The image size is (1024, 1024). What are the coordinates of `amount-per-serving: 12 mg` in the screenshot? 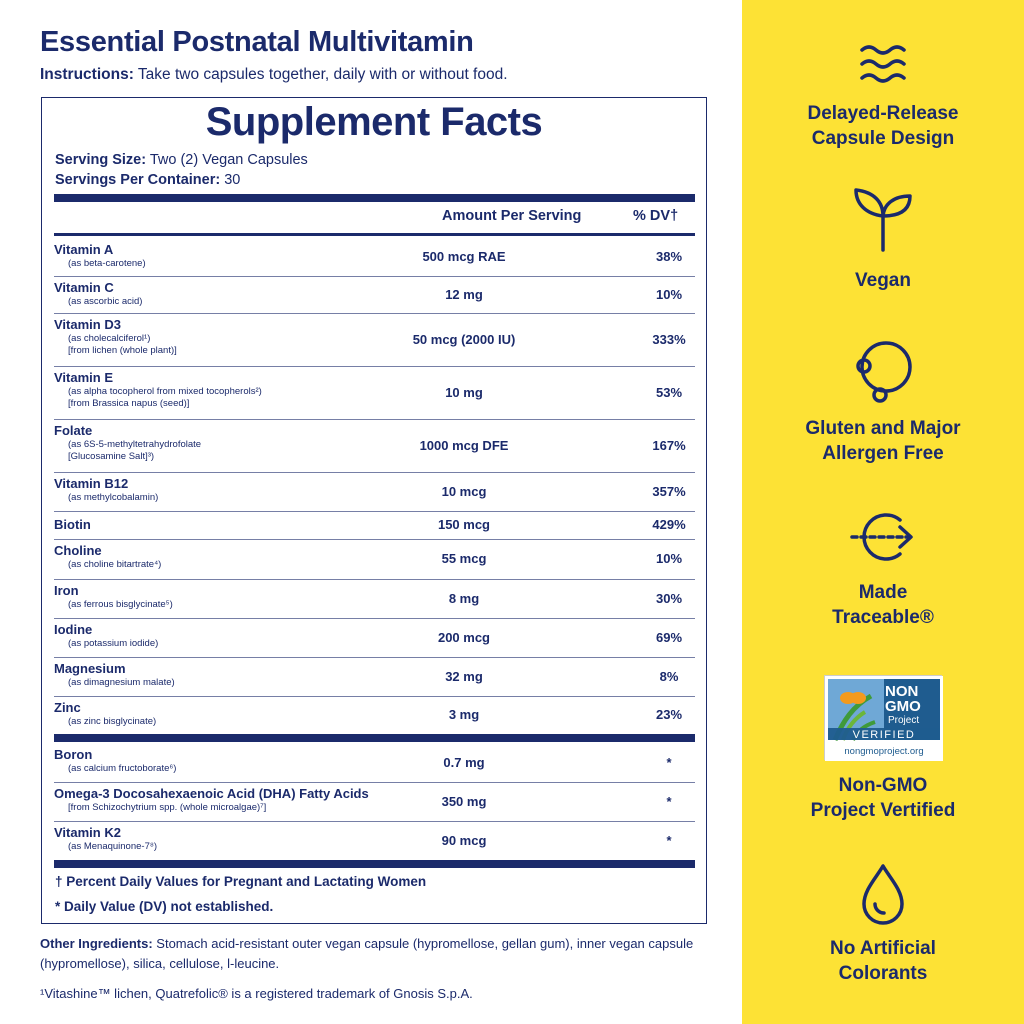 It's located at (464, 294).